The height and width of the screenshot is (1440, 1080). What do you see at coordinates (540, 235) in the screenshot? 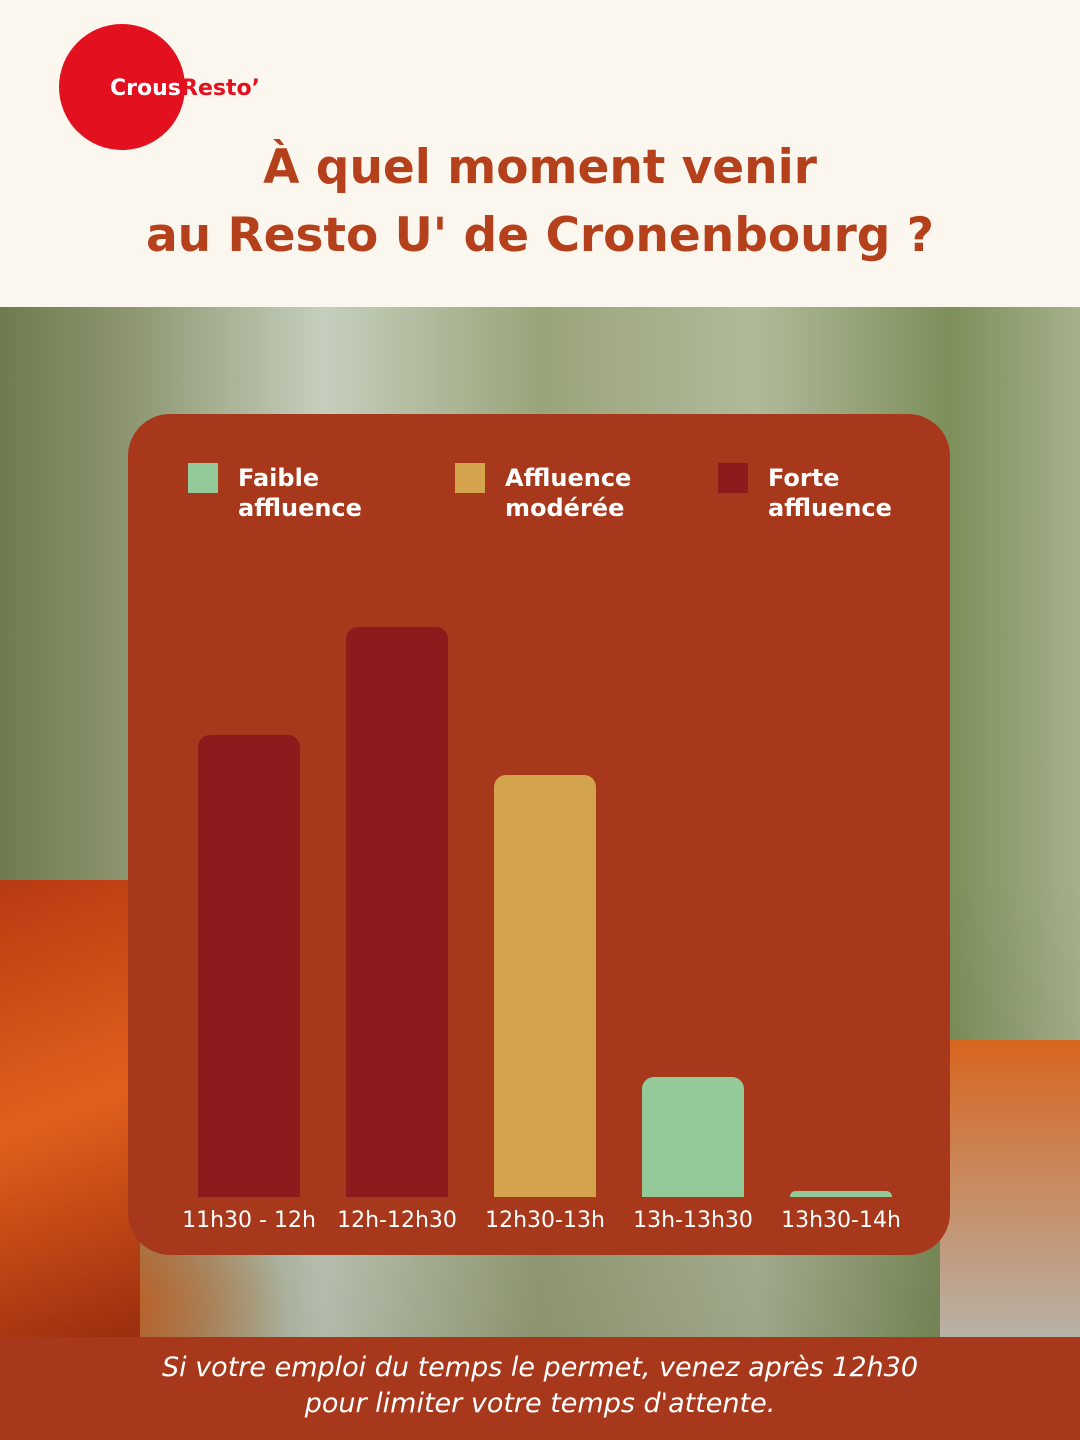
I see `title: au Resto U' de Cronenbourg ?` at bounding box center [540, 235].